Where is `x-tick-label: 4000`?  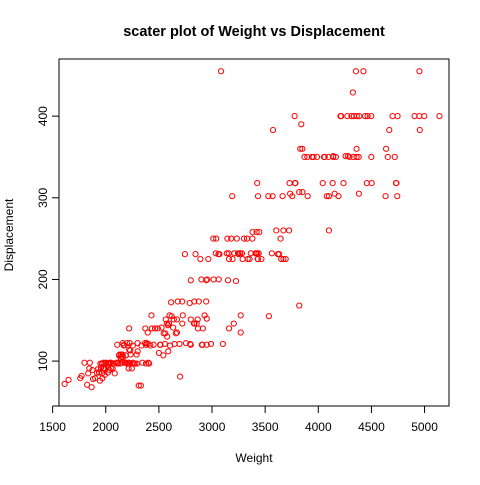 x-tick-label: 4000 is located at coordinates (318, 427).